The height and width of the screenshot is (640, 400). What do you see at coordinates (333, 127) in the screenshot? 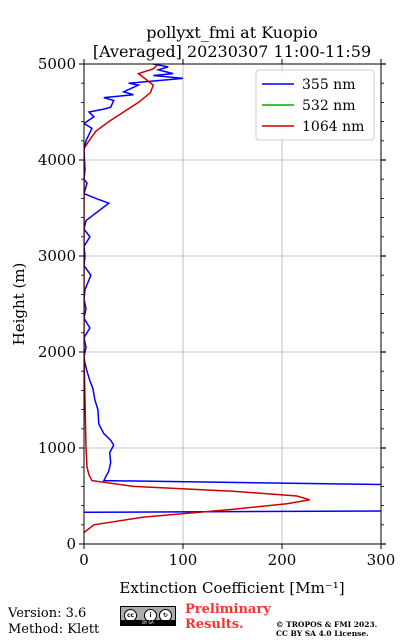
I see `legend-label: 1064 nm` at bounding box center [333, 127].